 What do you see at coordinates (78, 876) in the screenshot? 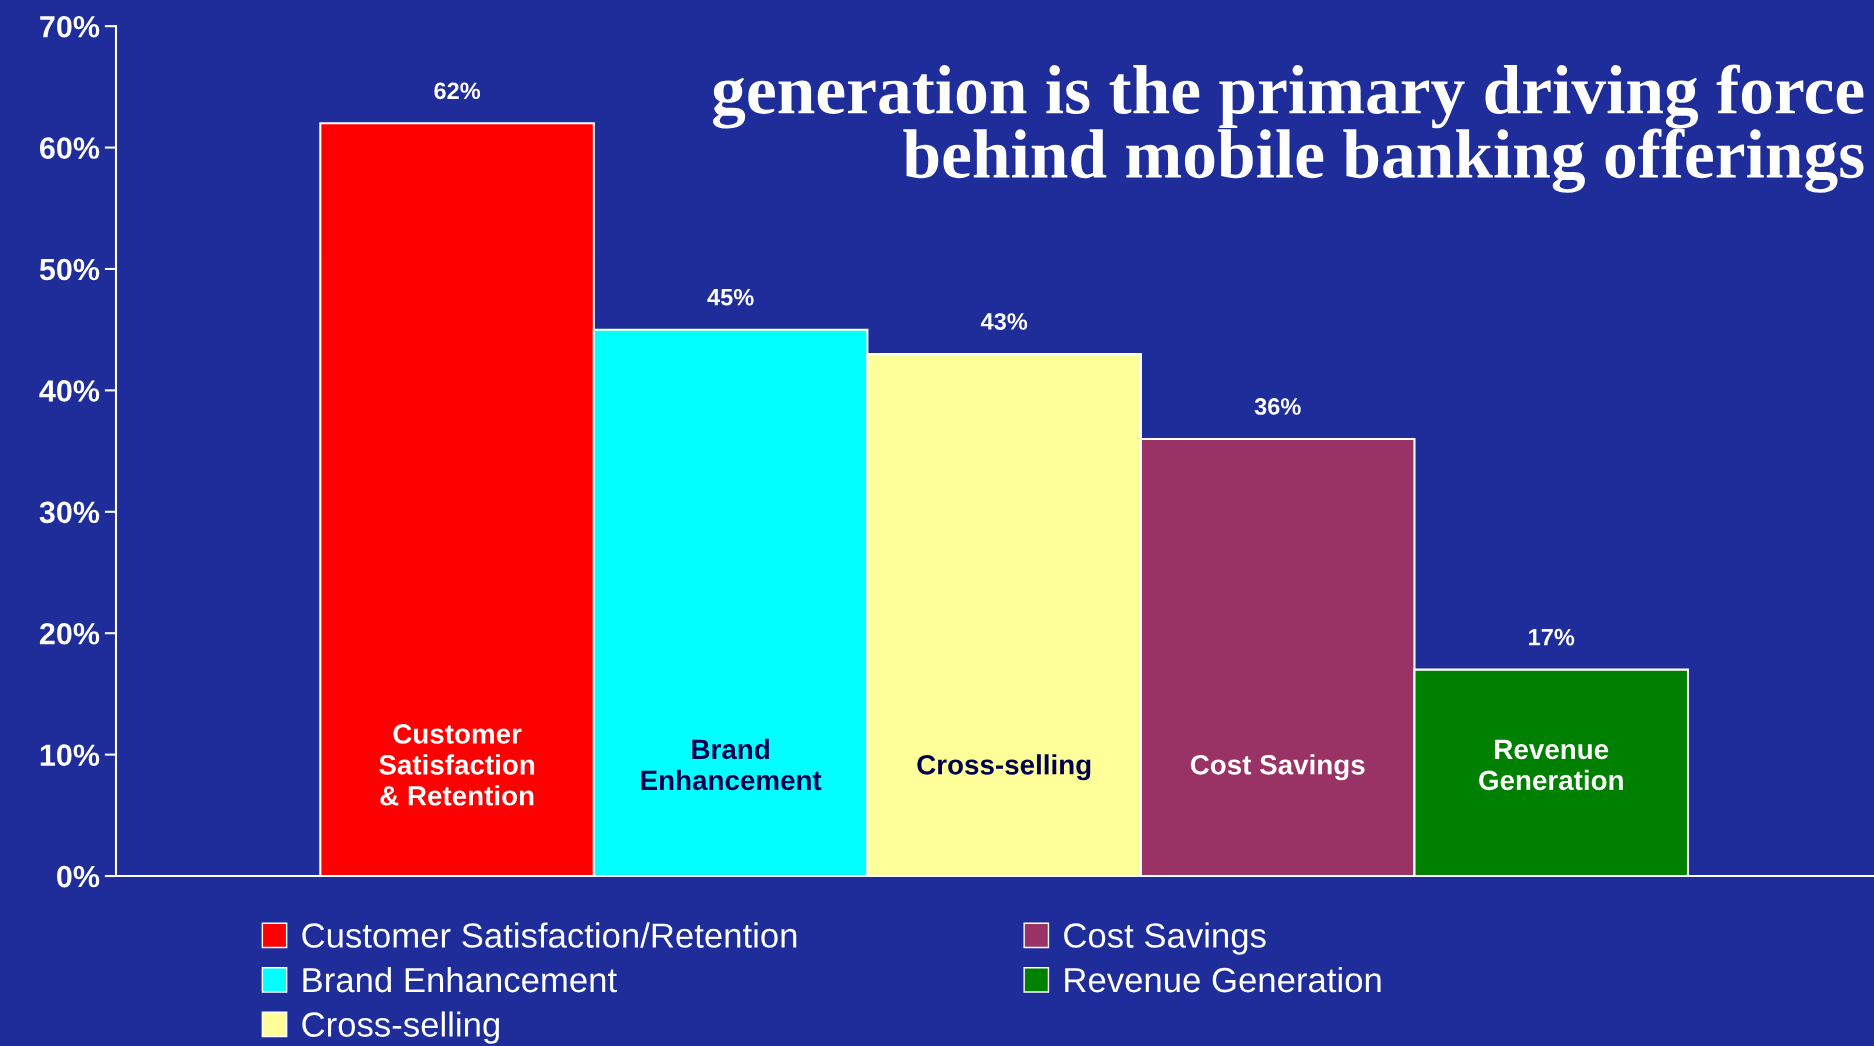
I see `y-tick-label: 0%` at bounding box center [78, 876].